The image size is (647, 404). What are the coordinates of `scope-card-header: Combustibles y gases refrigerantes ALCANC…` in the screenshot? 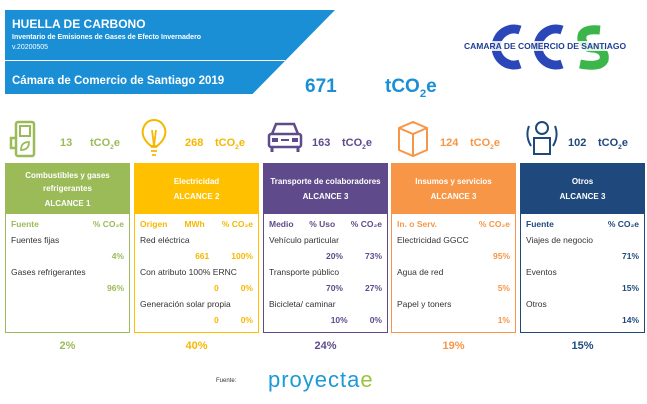 It's located at (67, 189).